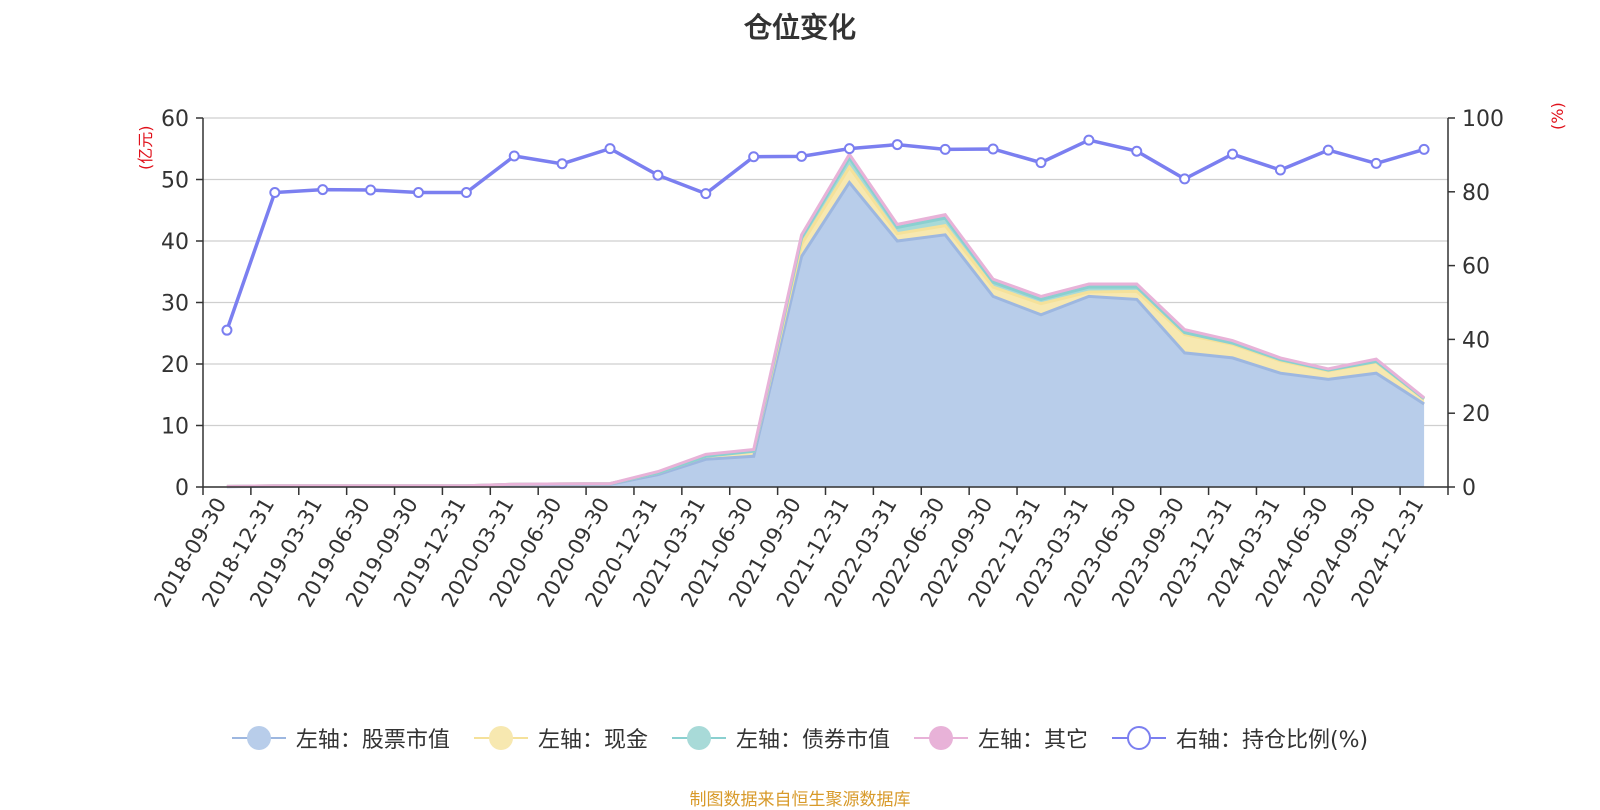 This screenshot has width=1600, height=810. Describe the element at coordinates (1476, 193) in the screenshot. I see `y-right-tick-label: 80` at that location.